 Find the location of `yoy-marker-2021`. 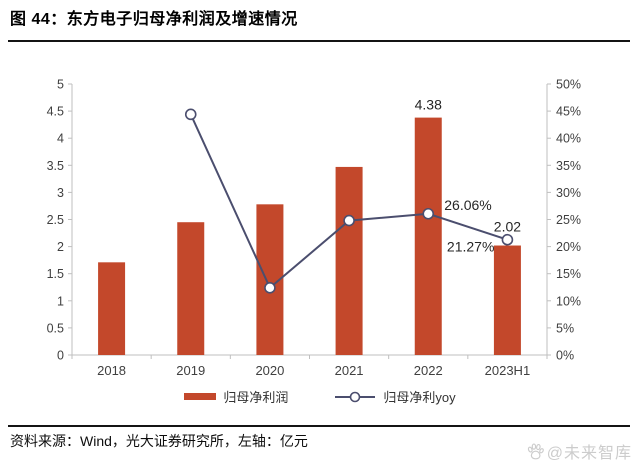

yoy-marker-2021 is located at coordinates (349, 220).